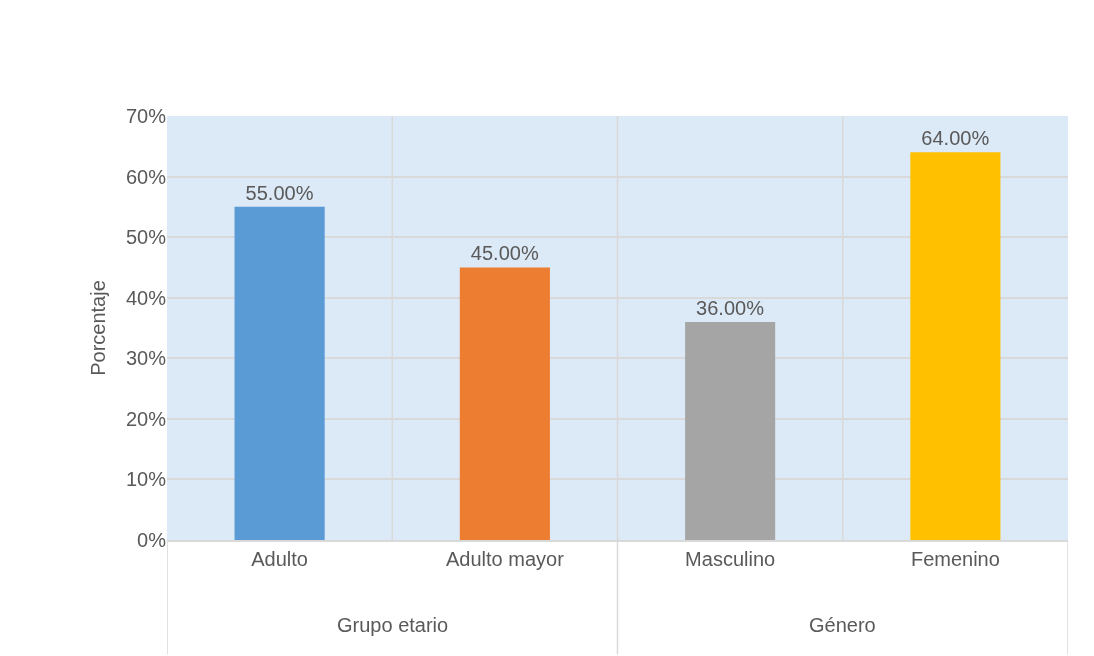  What do you see at coordinates (730, 558) in the screenshot?
I see `x-tick-label: Masculino` at bounding box center [730, 558].